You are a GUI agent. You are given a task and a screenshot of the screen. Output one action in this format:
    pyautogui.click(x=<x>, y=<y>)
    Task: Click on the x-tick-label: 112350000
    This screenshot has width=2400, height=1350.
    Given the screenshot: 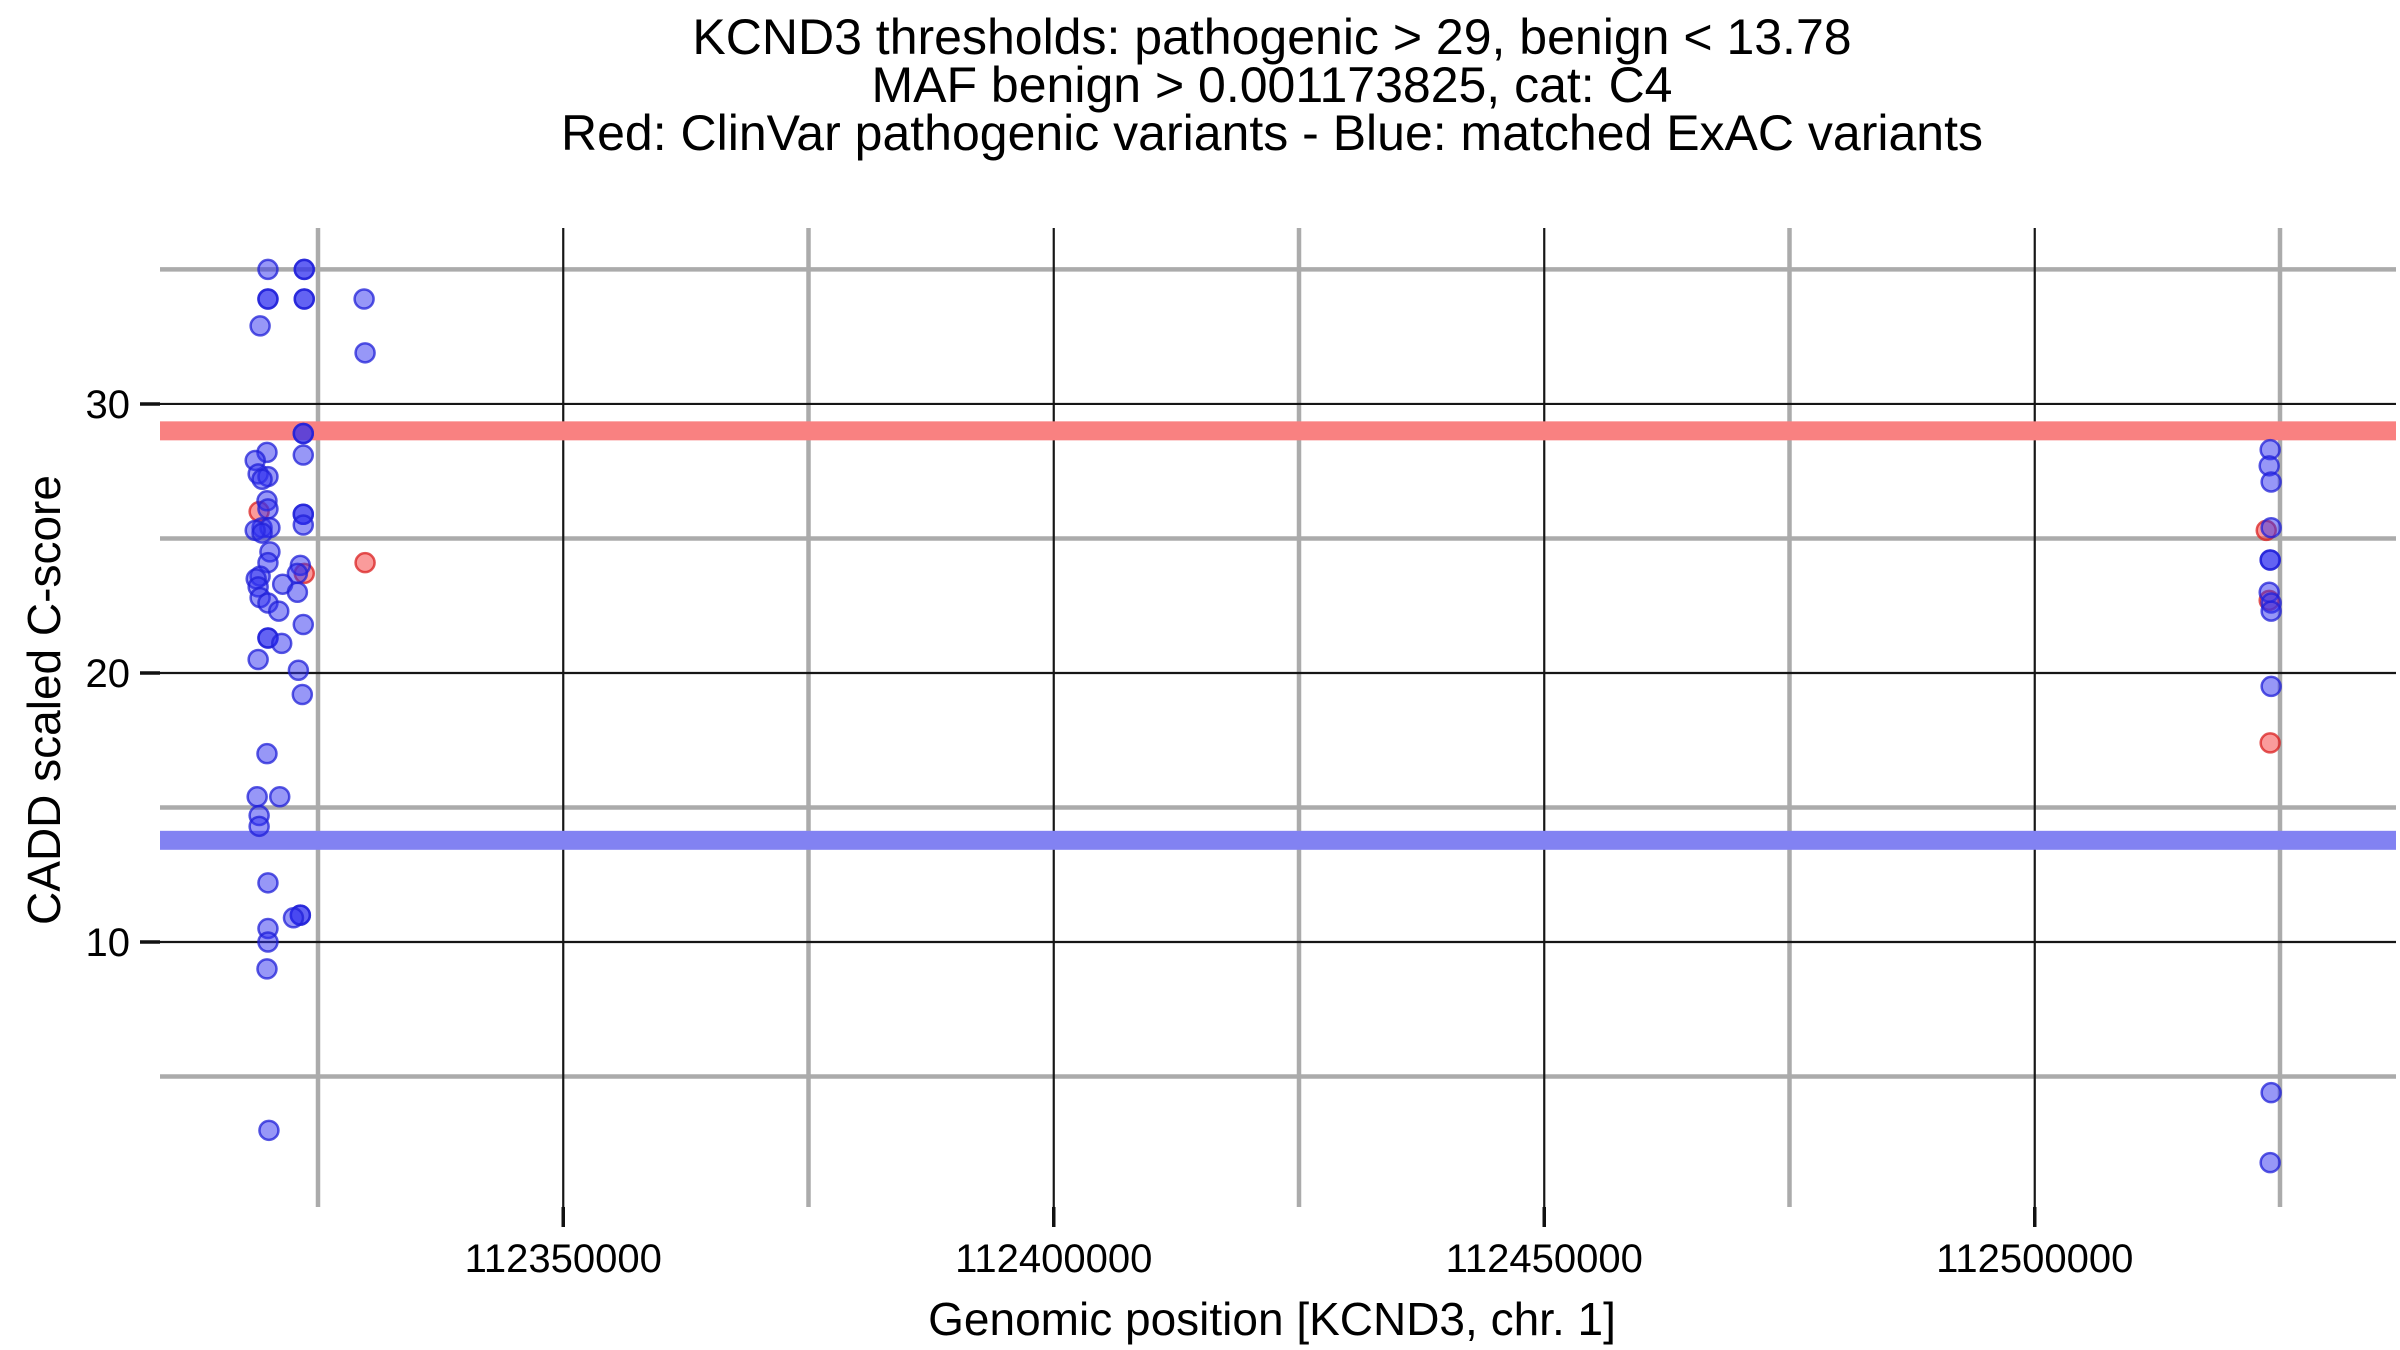 What is the action you would take?
    pyautogui.click(x=563, y=1259)
    